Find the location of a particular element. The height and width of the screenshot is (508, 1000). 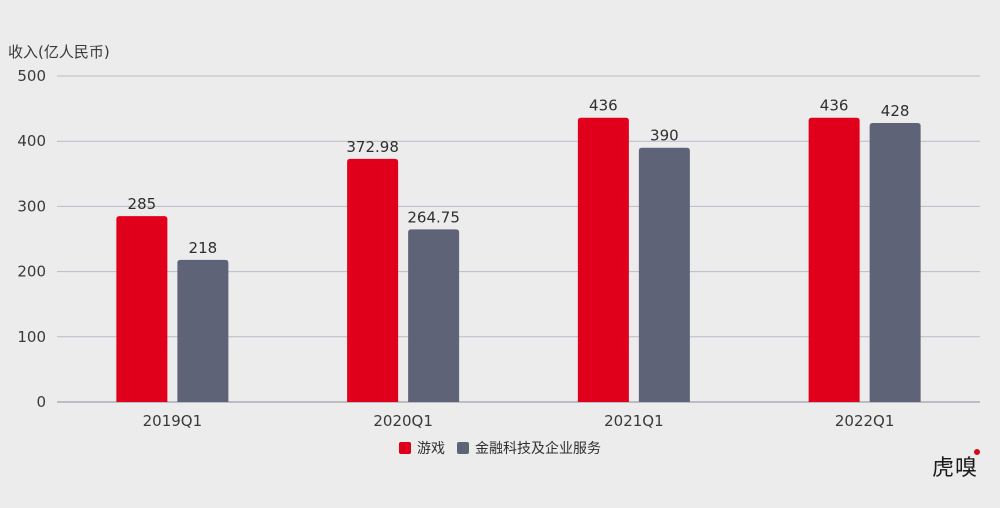

y-tick-label: 400 is located at coordinates (31, 141).